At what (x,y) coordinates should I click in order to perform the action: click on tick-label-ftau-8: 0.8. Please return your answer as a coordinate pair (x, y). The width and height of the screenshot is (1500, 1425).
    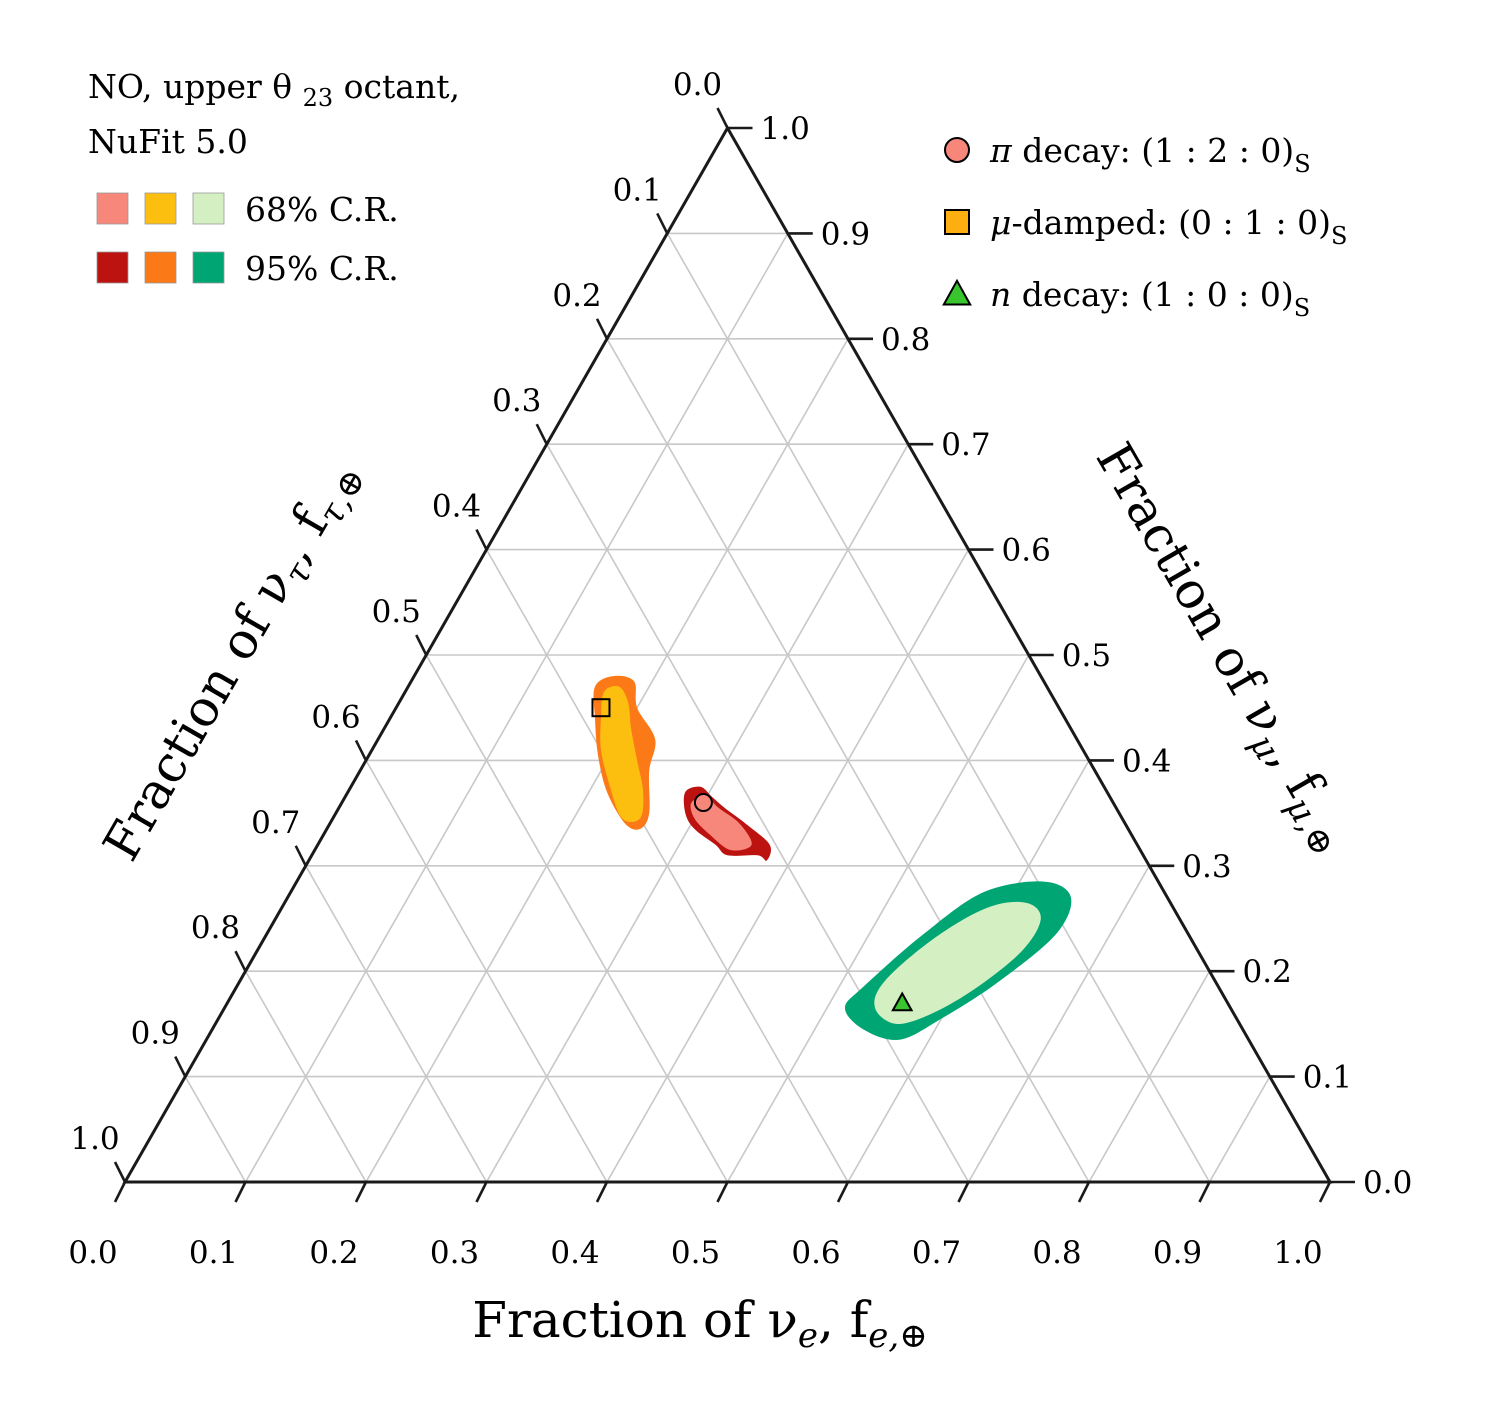
    Looking at the image, I should click on (215, 928).